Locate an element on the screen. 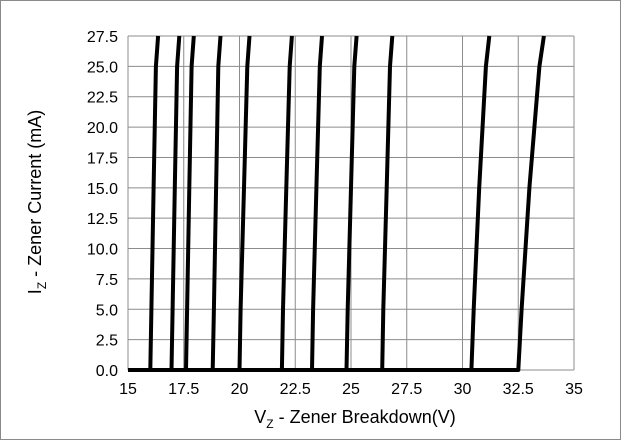  x-tick-label: 30 is located at coordinates (463, 389).